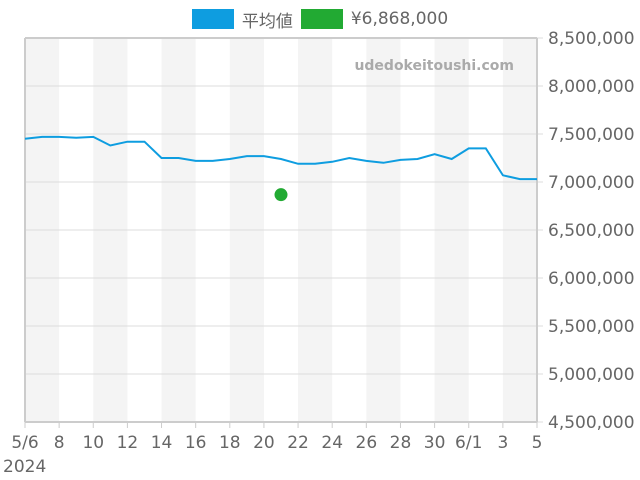 Image resolution: width=640 pixels, height=480 pixels. I want to click on x-tick-label: 5/6, so click(24, 443).